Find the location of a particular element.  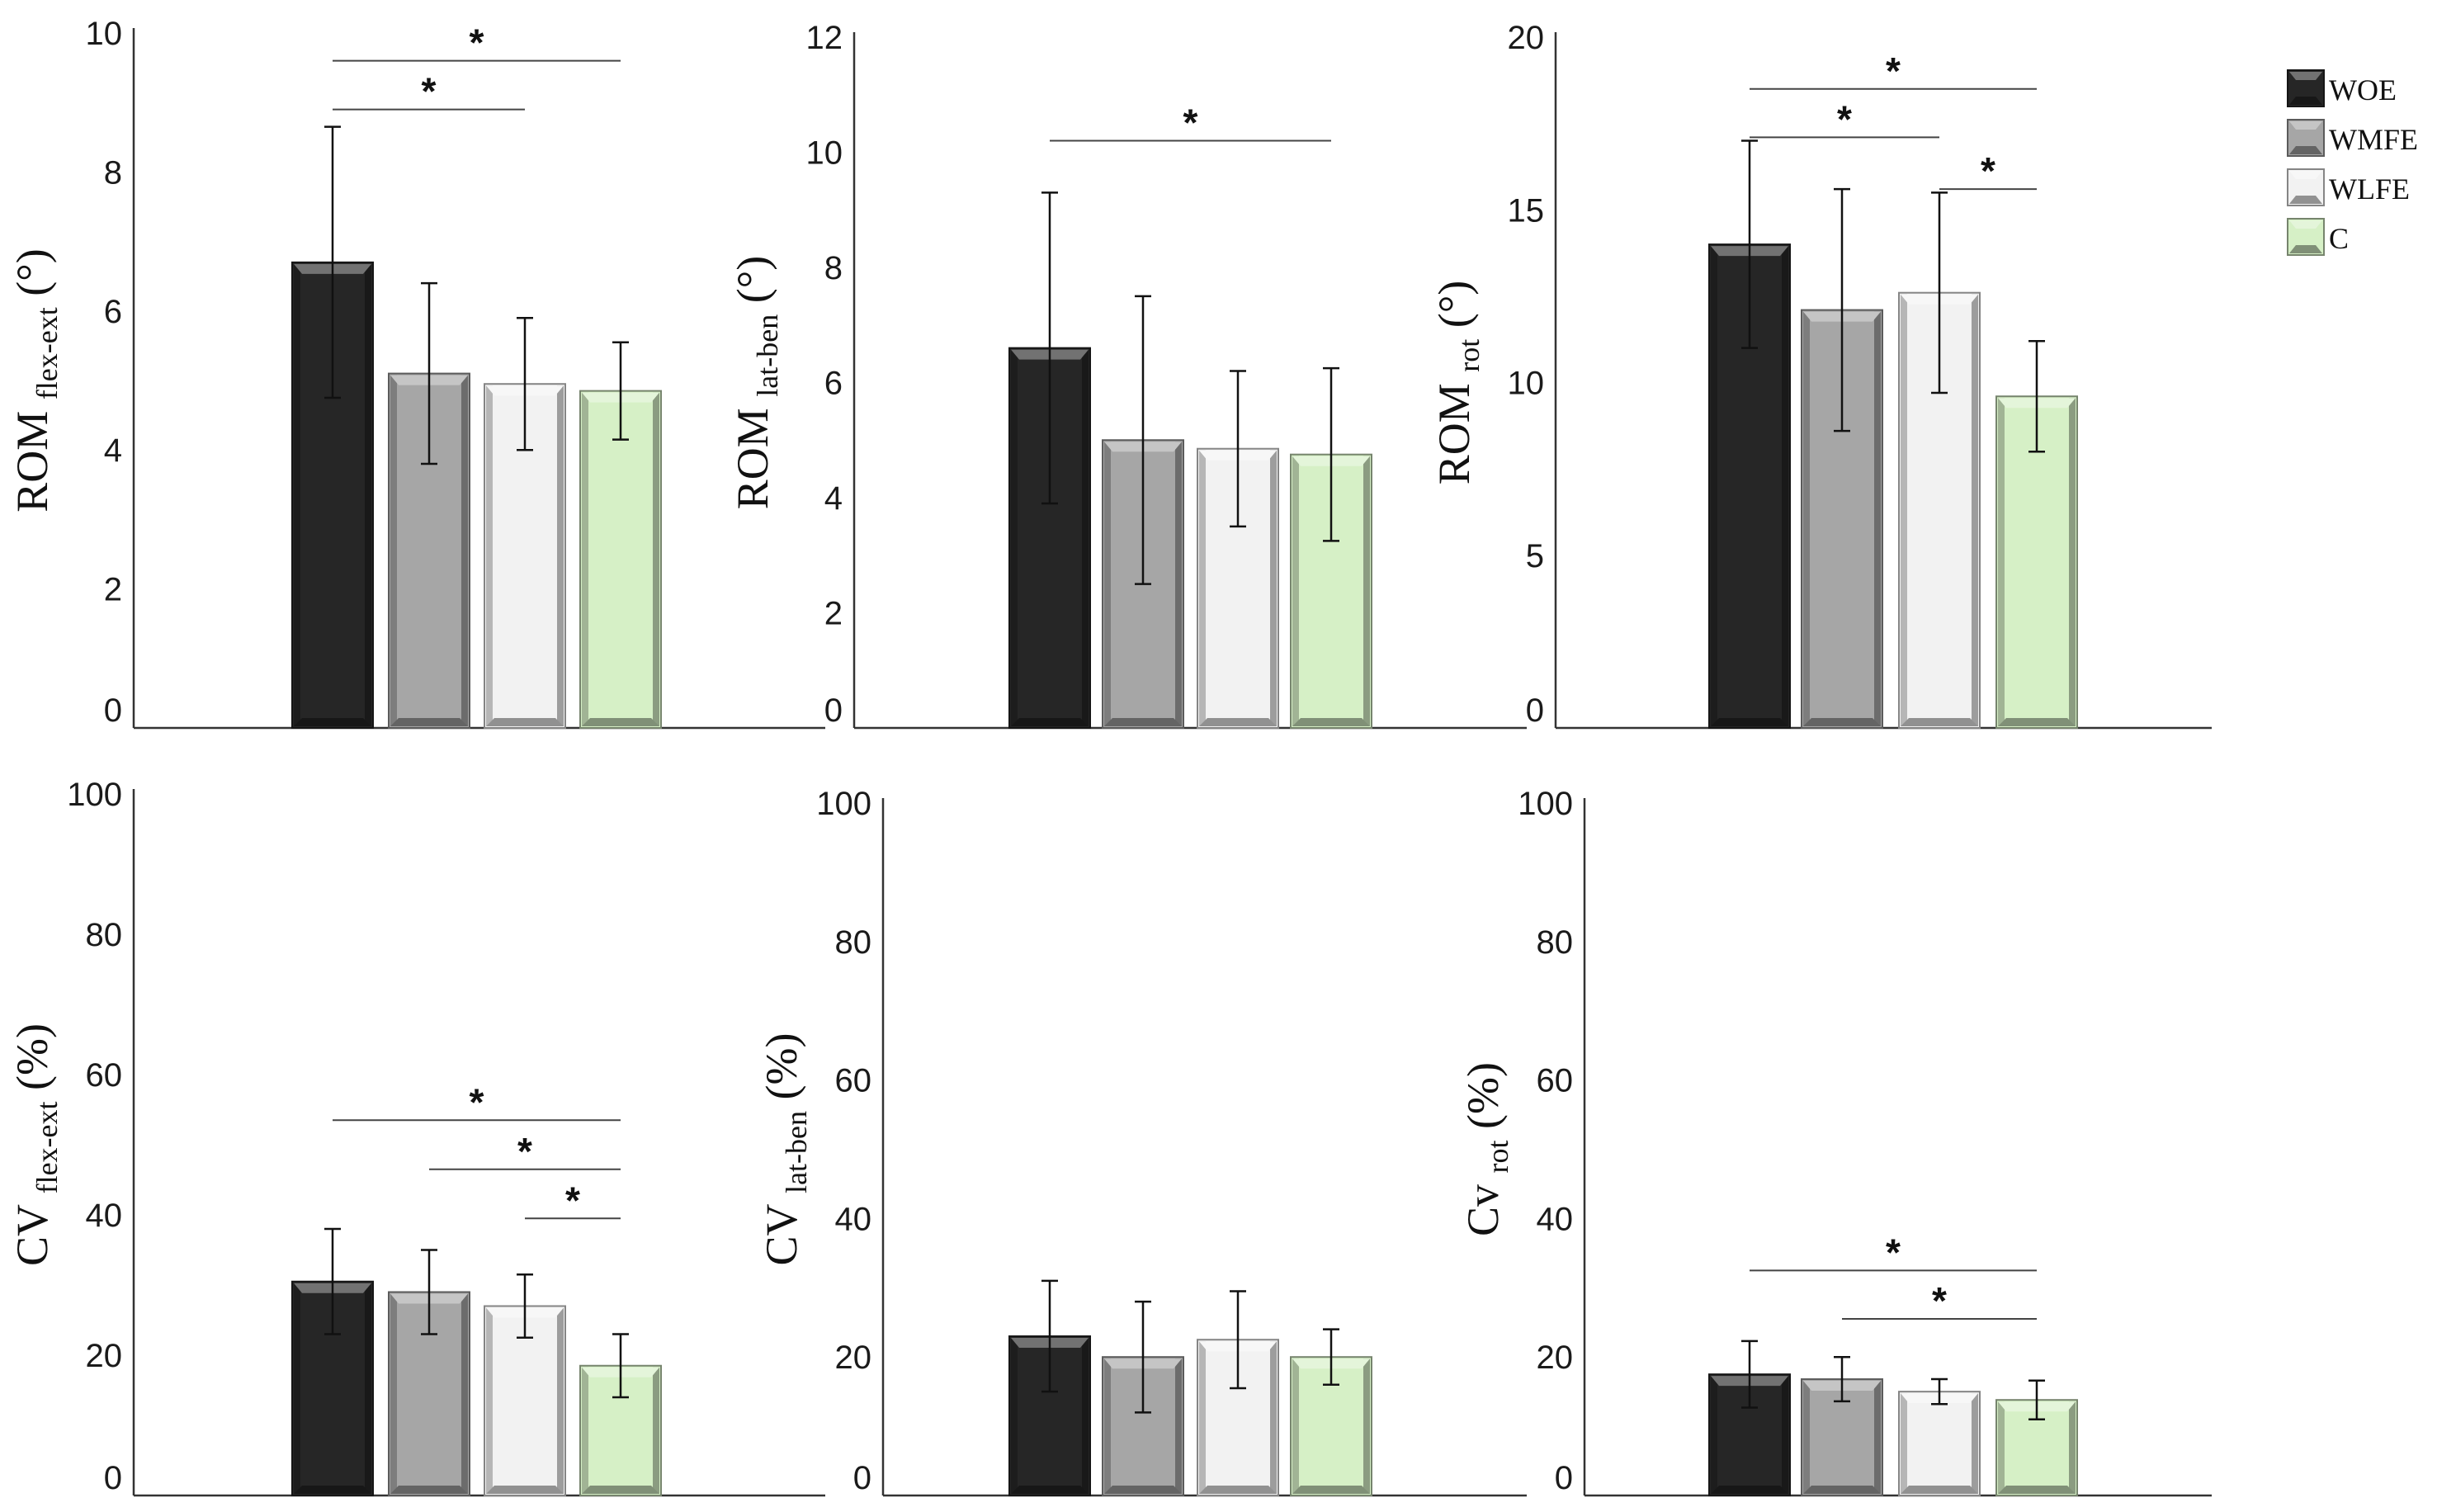

y-axis-label: CV flex-ext (%) is located at coordinates (35, 1144).